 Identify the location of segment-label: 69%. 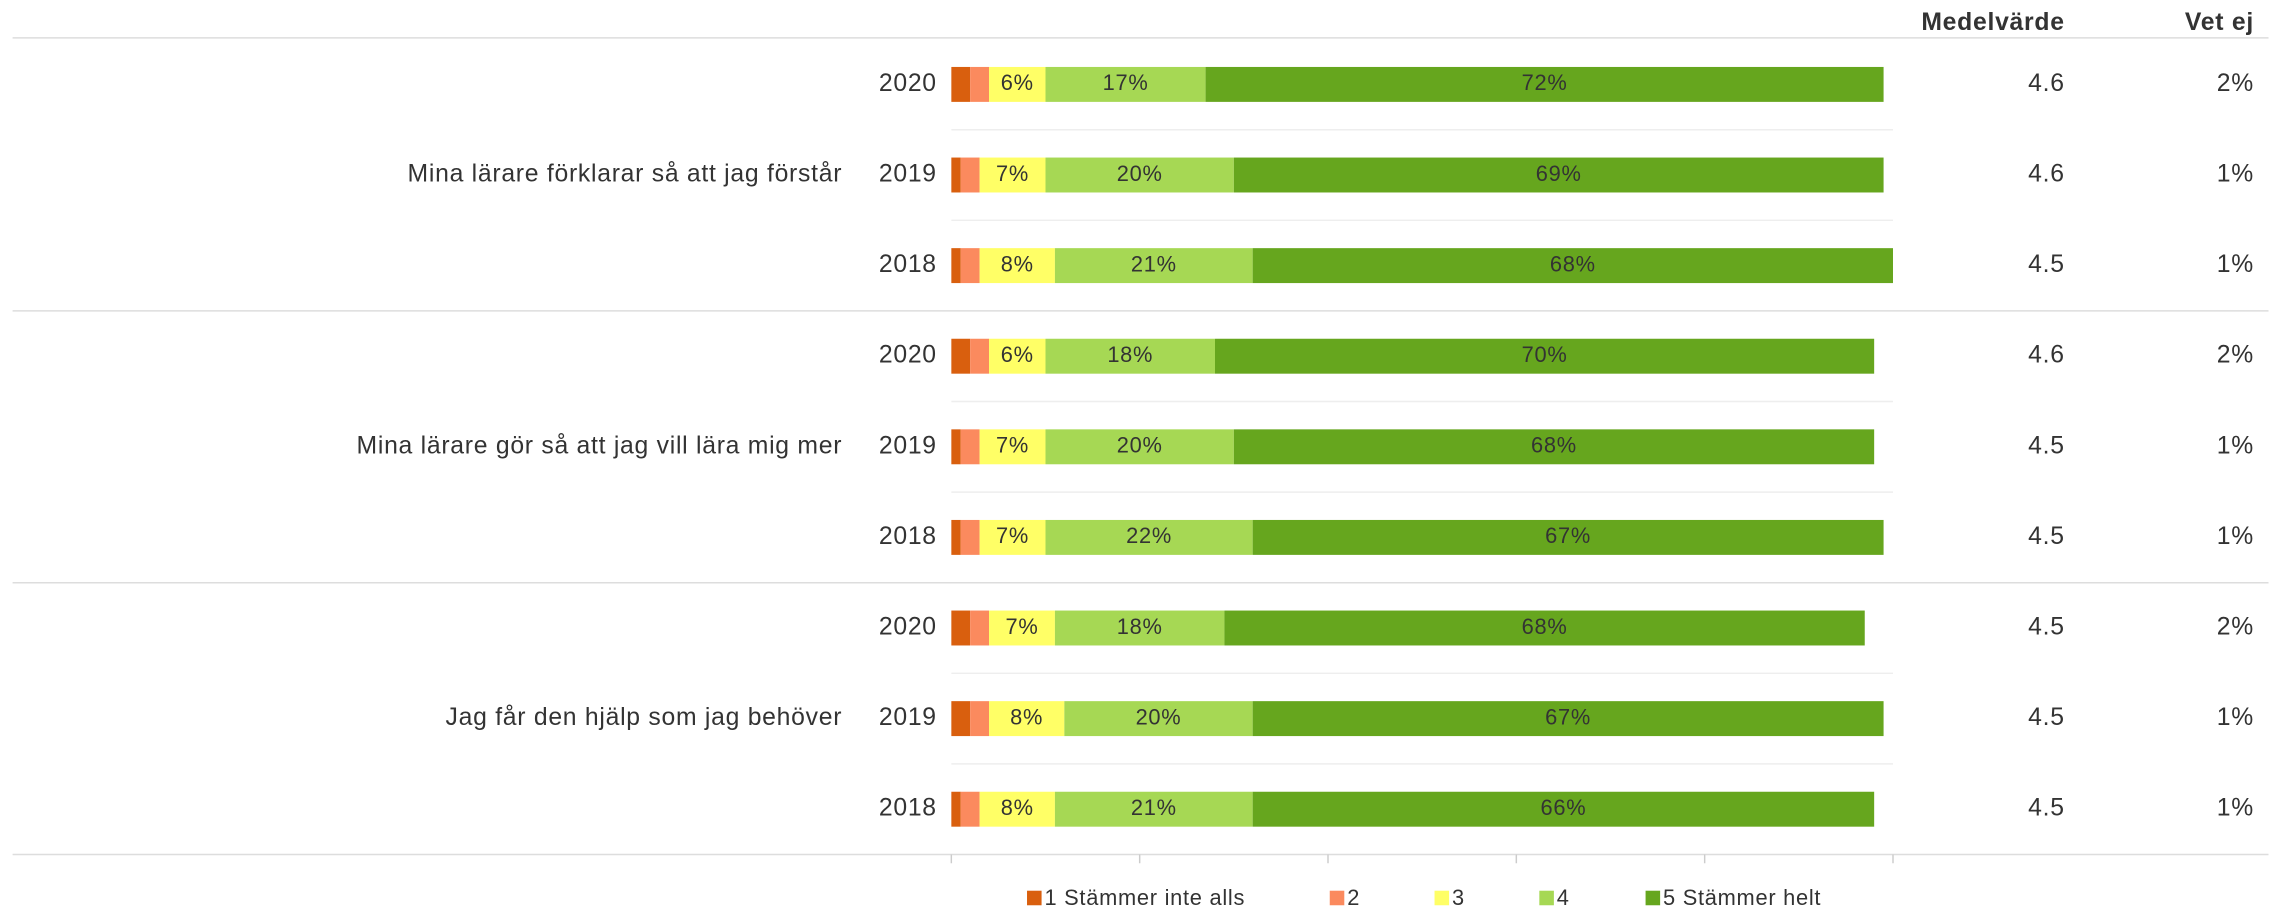
(1559, 173).